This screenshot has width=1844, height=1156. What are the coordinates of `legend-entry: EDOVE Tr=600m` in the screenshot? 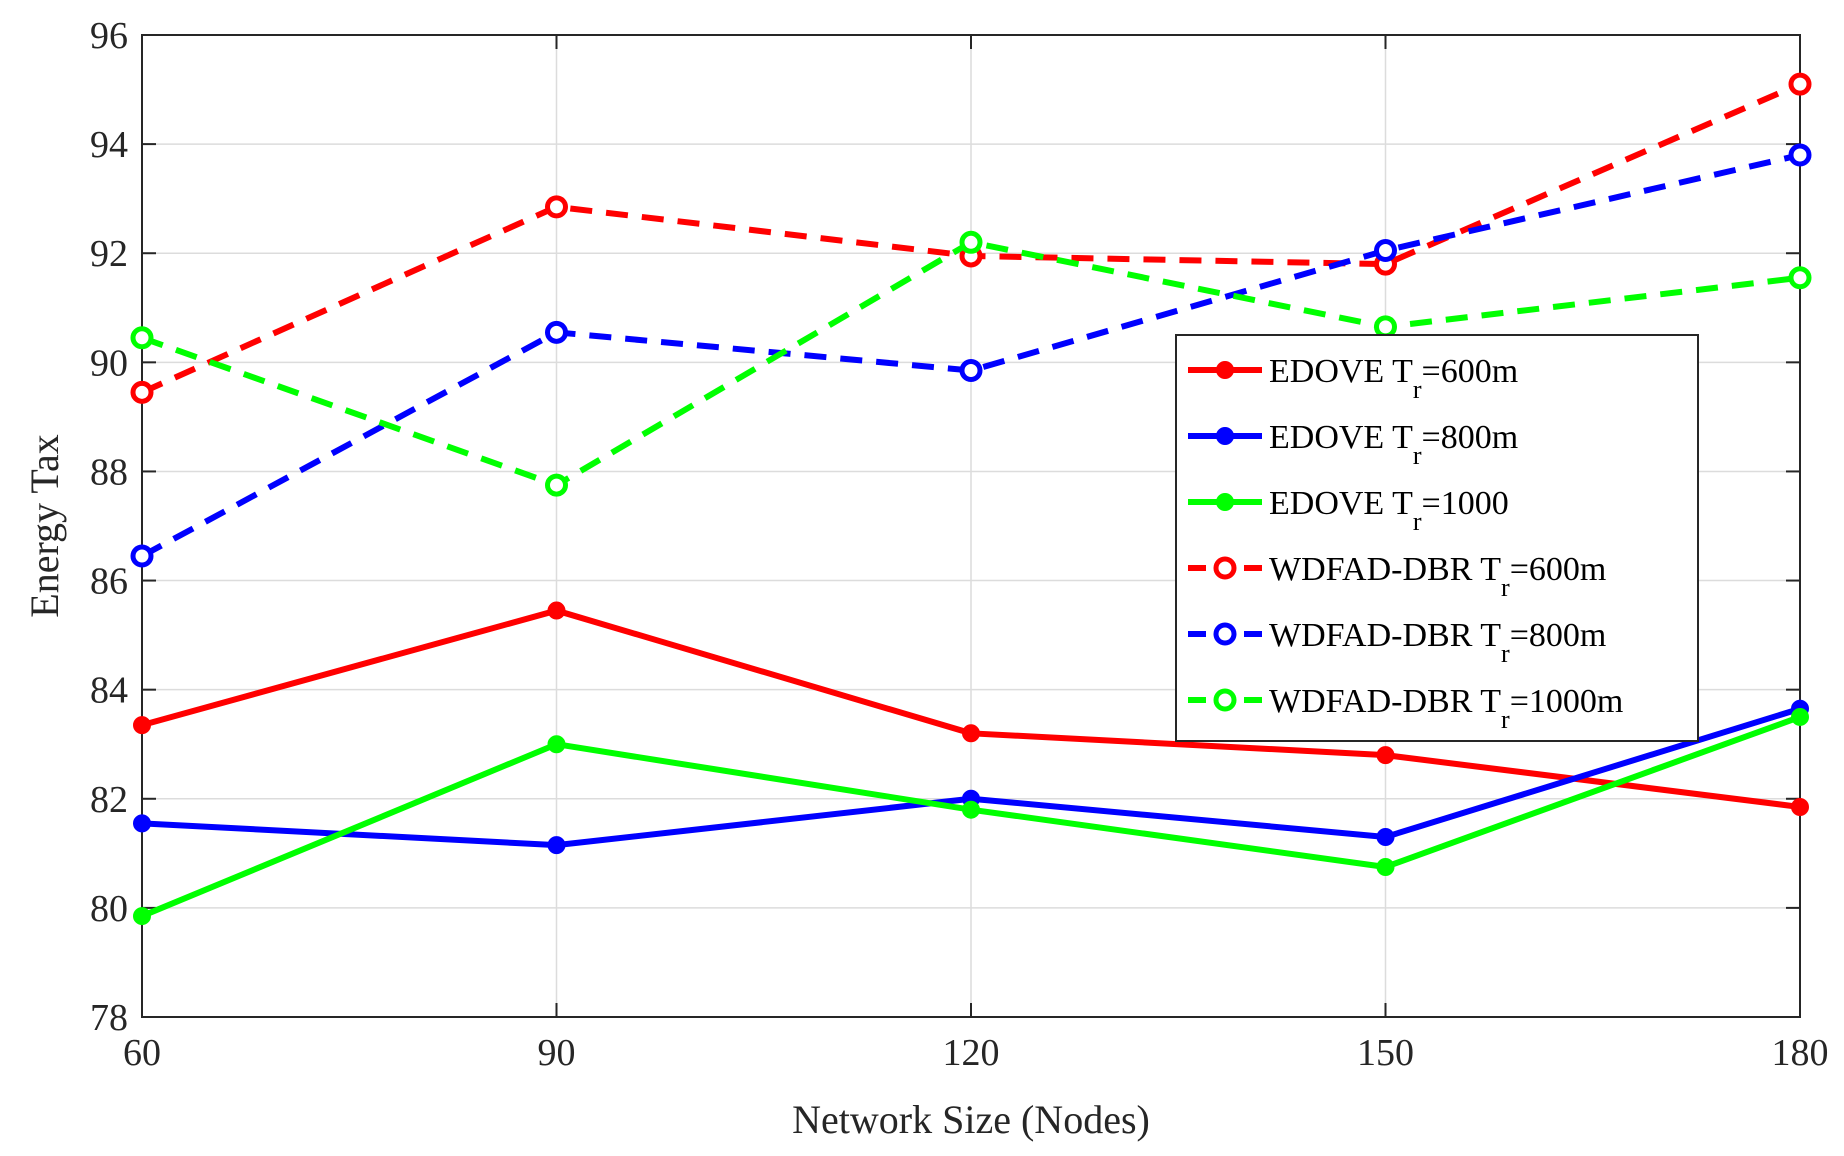 It's located at (1353, 378).